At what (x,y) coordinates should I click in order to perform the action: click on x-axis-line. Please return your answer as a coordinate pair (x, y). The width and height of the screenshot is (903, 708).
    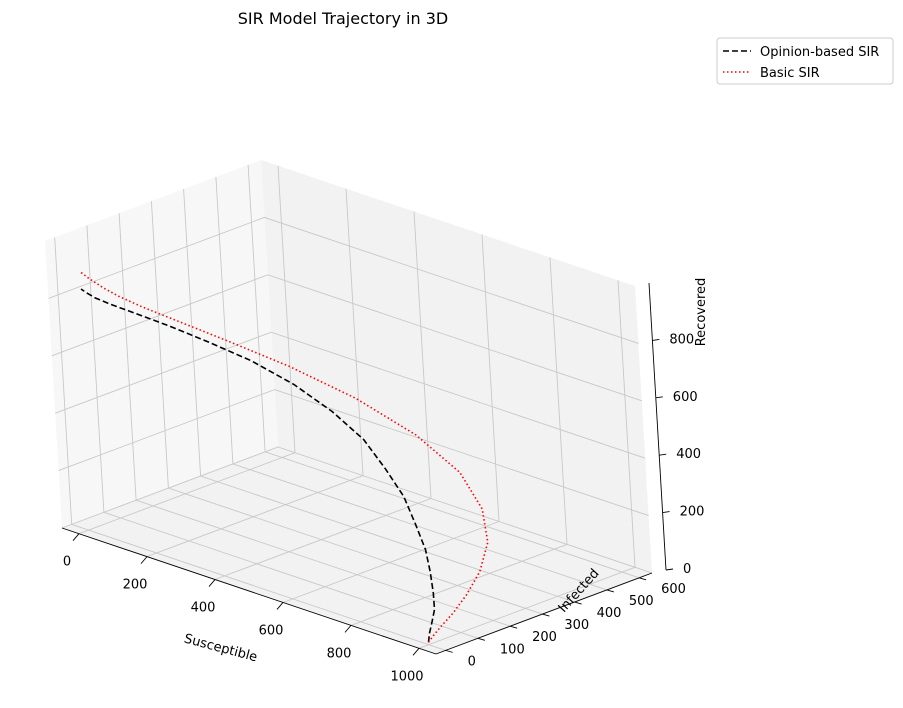
    Looking at the image, I should click on (249, 591).